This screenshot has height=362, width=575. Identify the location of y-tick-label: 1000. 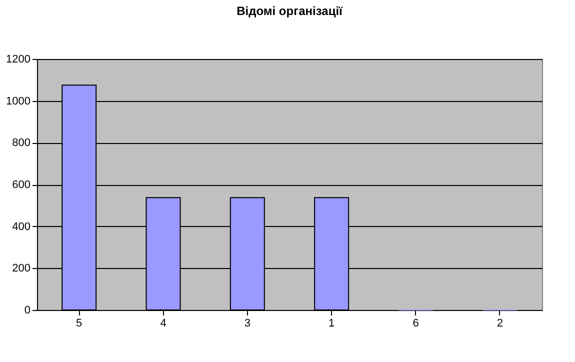
(18, 101).